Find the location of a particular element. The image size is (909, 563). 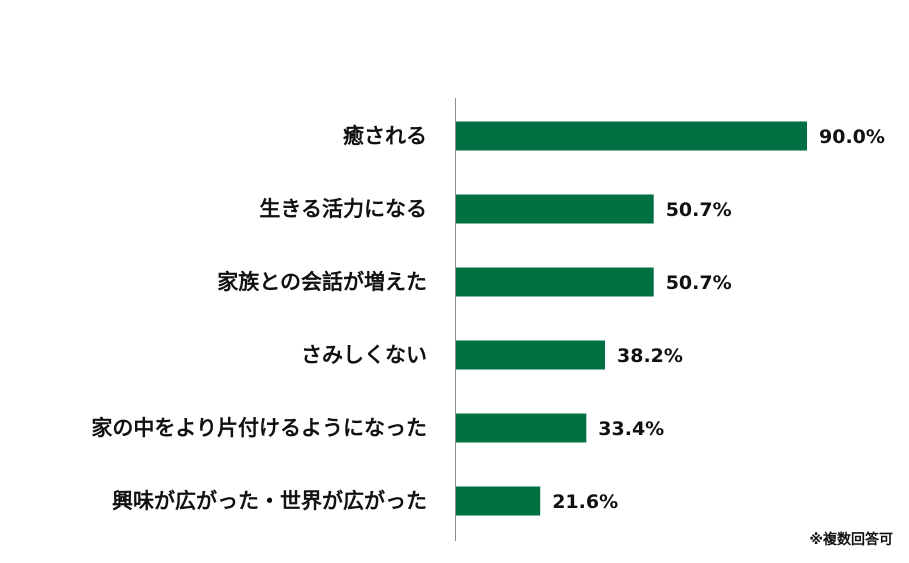

value-label-4: 33.4% is located at coordinates (631, 429).